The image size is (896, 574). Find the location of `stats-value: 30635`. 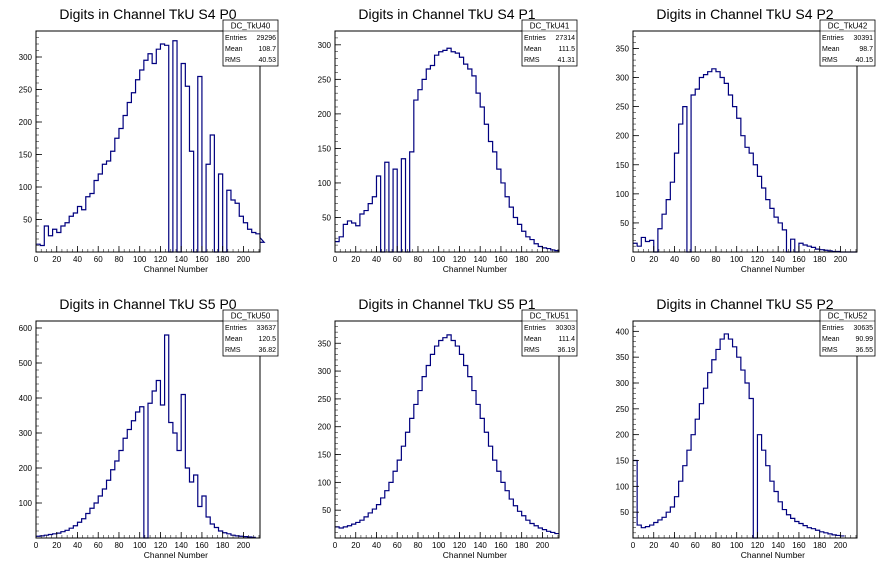

stats-value: 30635 is located at coordinates (864, 328).